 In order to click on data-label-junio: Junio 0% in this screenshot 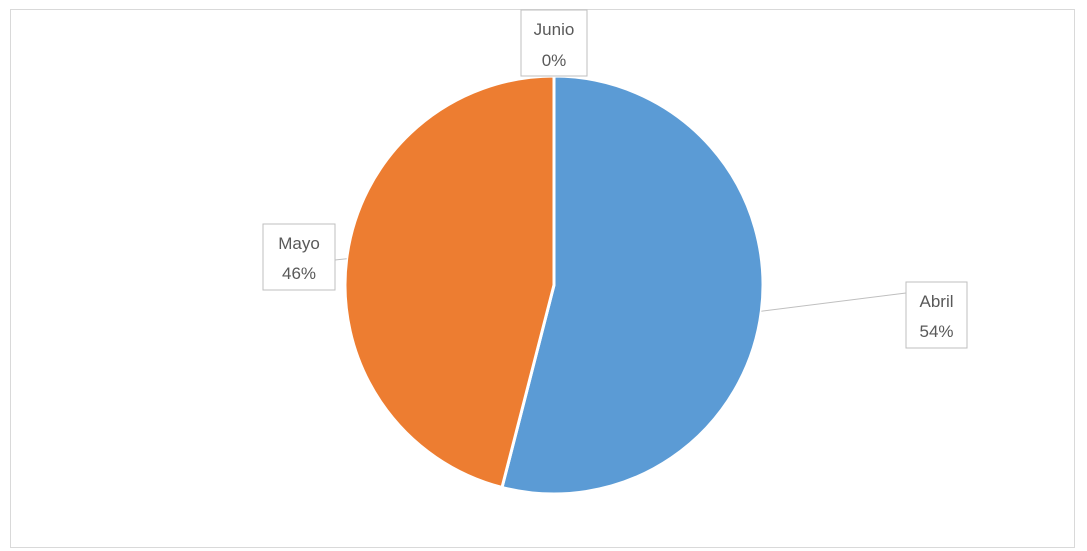, I will do `click(554, 43)`.